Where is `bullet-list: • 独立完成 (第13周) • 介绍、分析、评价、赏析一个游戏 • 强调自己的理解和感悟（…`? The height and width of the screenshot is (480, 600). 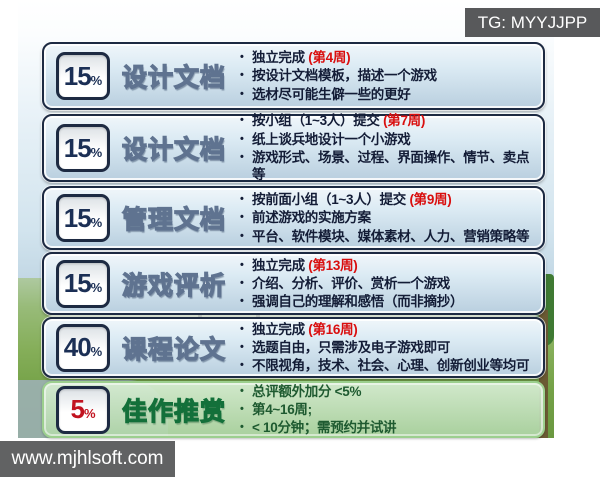 bullet-list: • 独立完成 (第13周) • 介绍、分析、评价、赏析一个游戏 • 强调自己的理解和感悟（… is located at coordinates (387, 284).